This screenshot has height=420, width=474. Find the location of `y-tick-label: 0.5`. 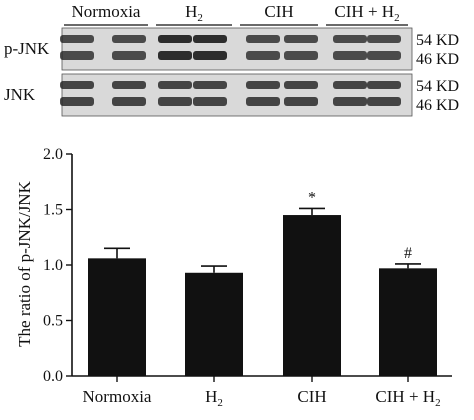

y-tick-label: 0.5 is located at coordinates (53, 321).